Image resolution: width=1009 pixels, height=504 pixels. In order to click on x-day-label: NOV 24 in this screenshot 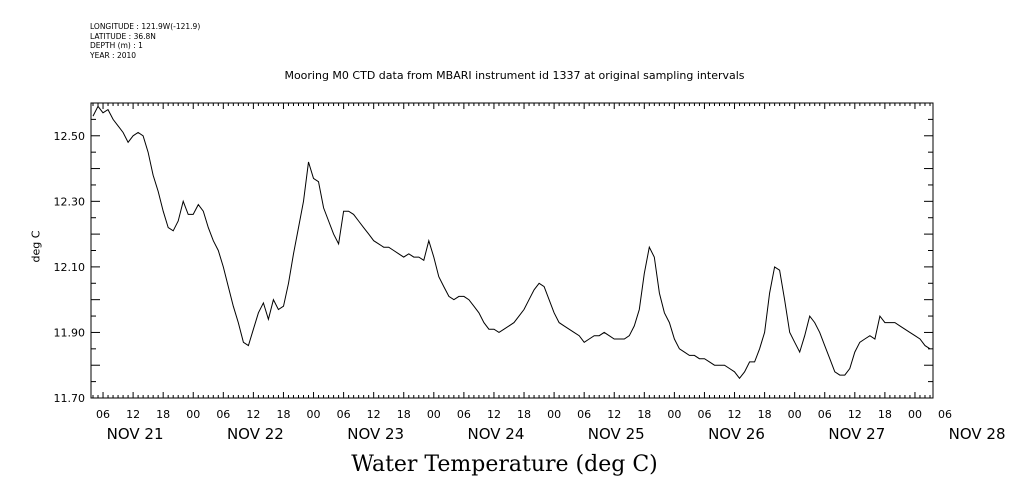, I will do `click(496, 434)`.